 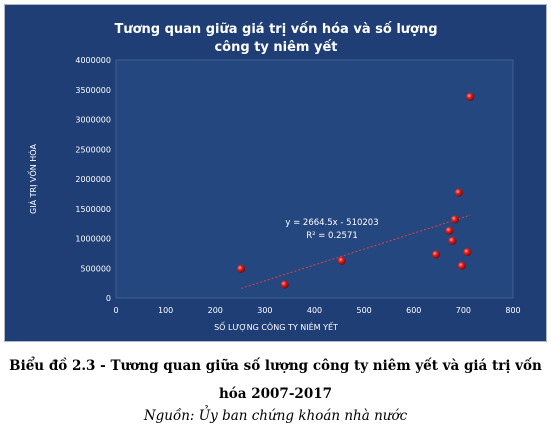 I want to click on chart-title-line2: công ty niêm yết, so click(x=275, y=47).